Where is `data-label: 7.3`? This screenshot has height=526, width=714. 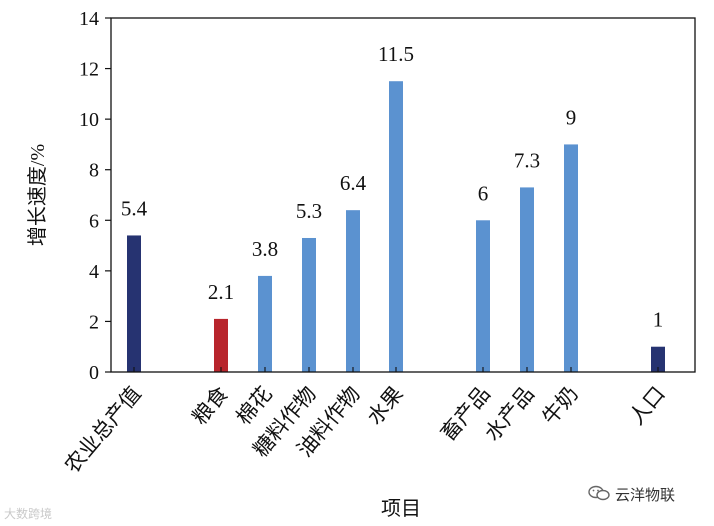 data-label: 7.3 is located at coordinates (527, 160).